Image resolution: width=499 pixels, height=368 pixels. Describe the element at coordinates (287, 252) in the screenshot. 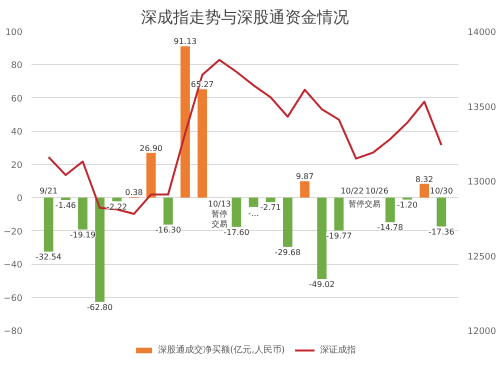

I see `data-label: -29.68` at that location.